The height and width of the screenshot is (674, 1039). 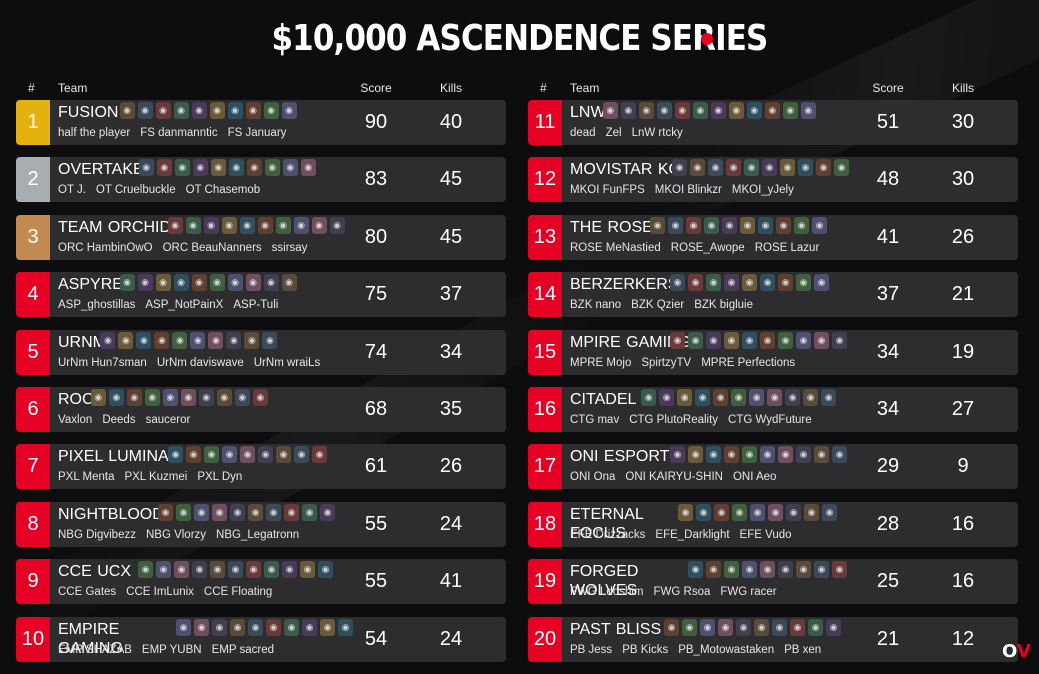 I want to click on player-name: PB Kicks, so click(x=645, y=649).